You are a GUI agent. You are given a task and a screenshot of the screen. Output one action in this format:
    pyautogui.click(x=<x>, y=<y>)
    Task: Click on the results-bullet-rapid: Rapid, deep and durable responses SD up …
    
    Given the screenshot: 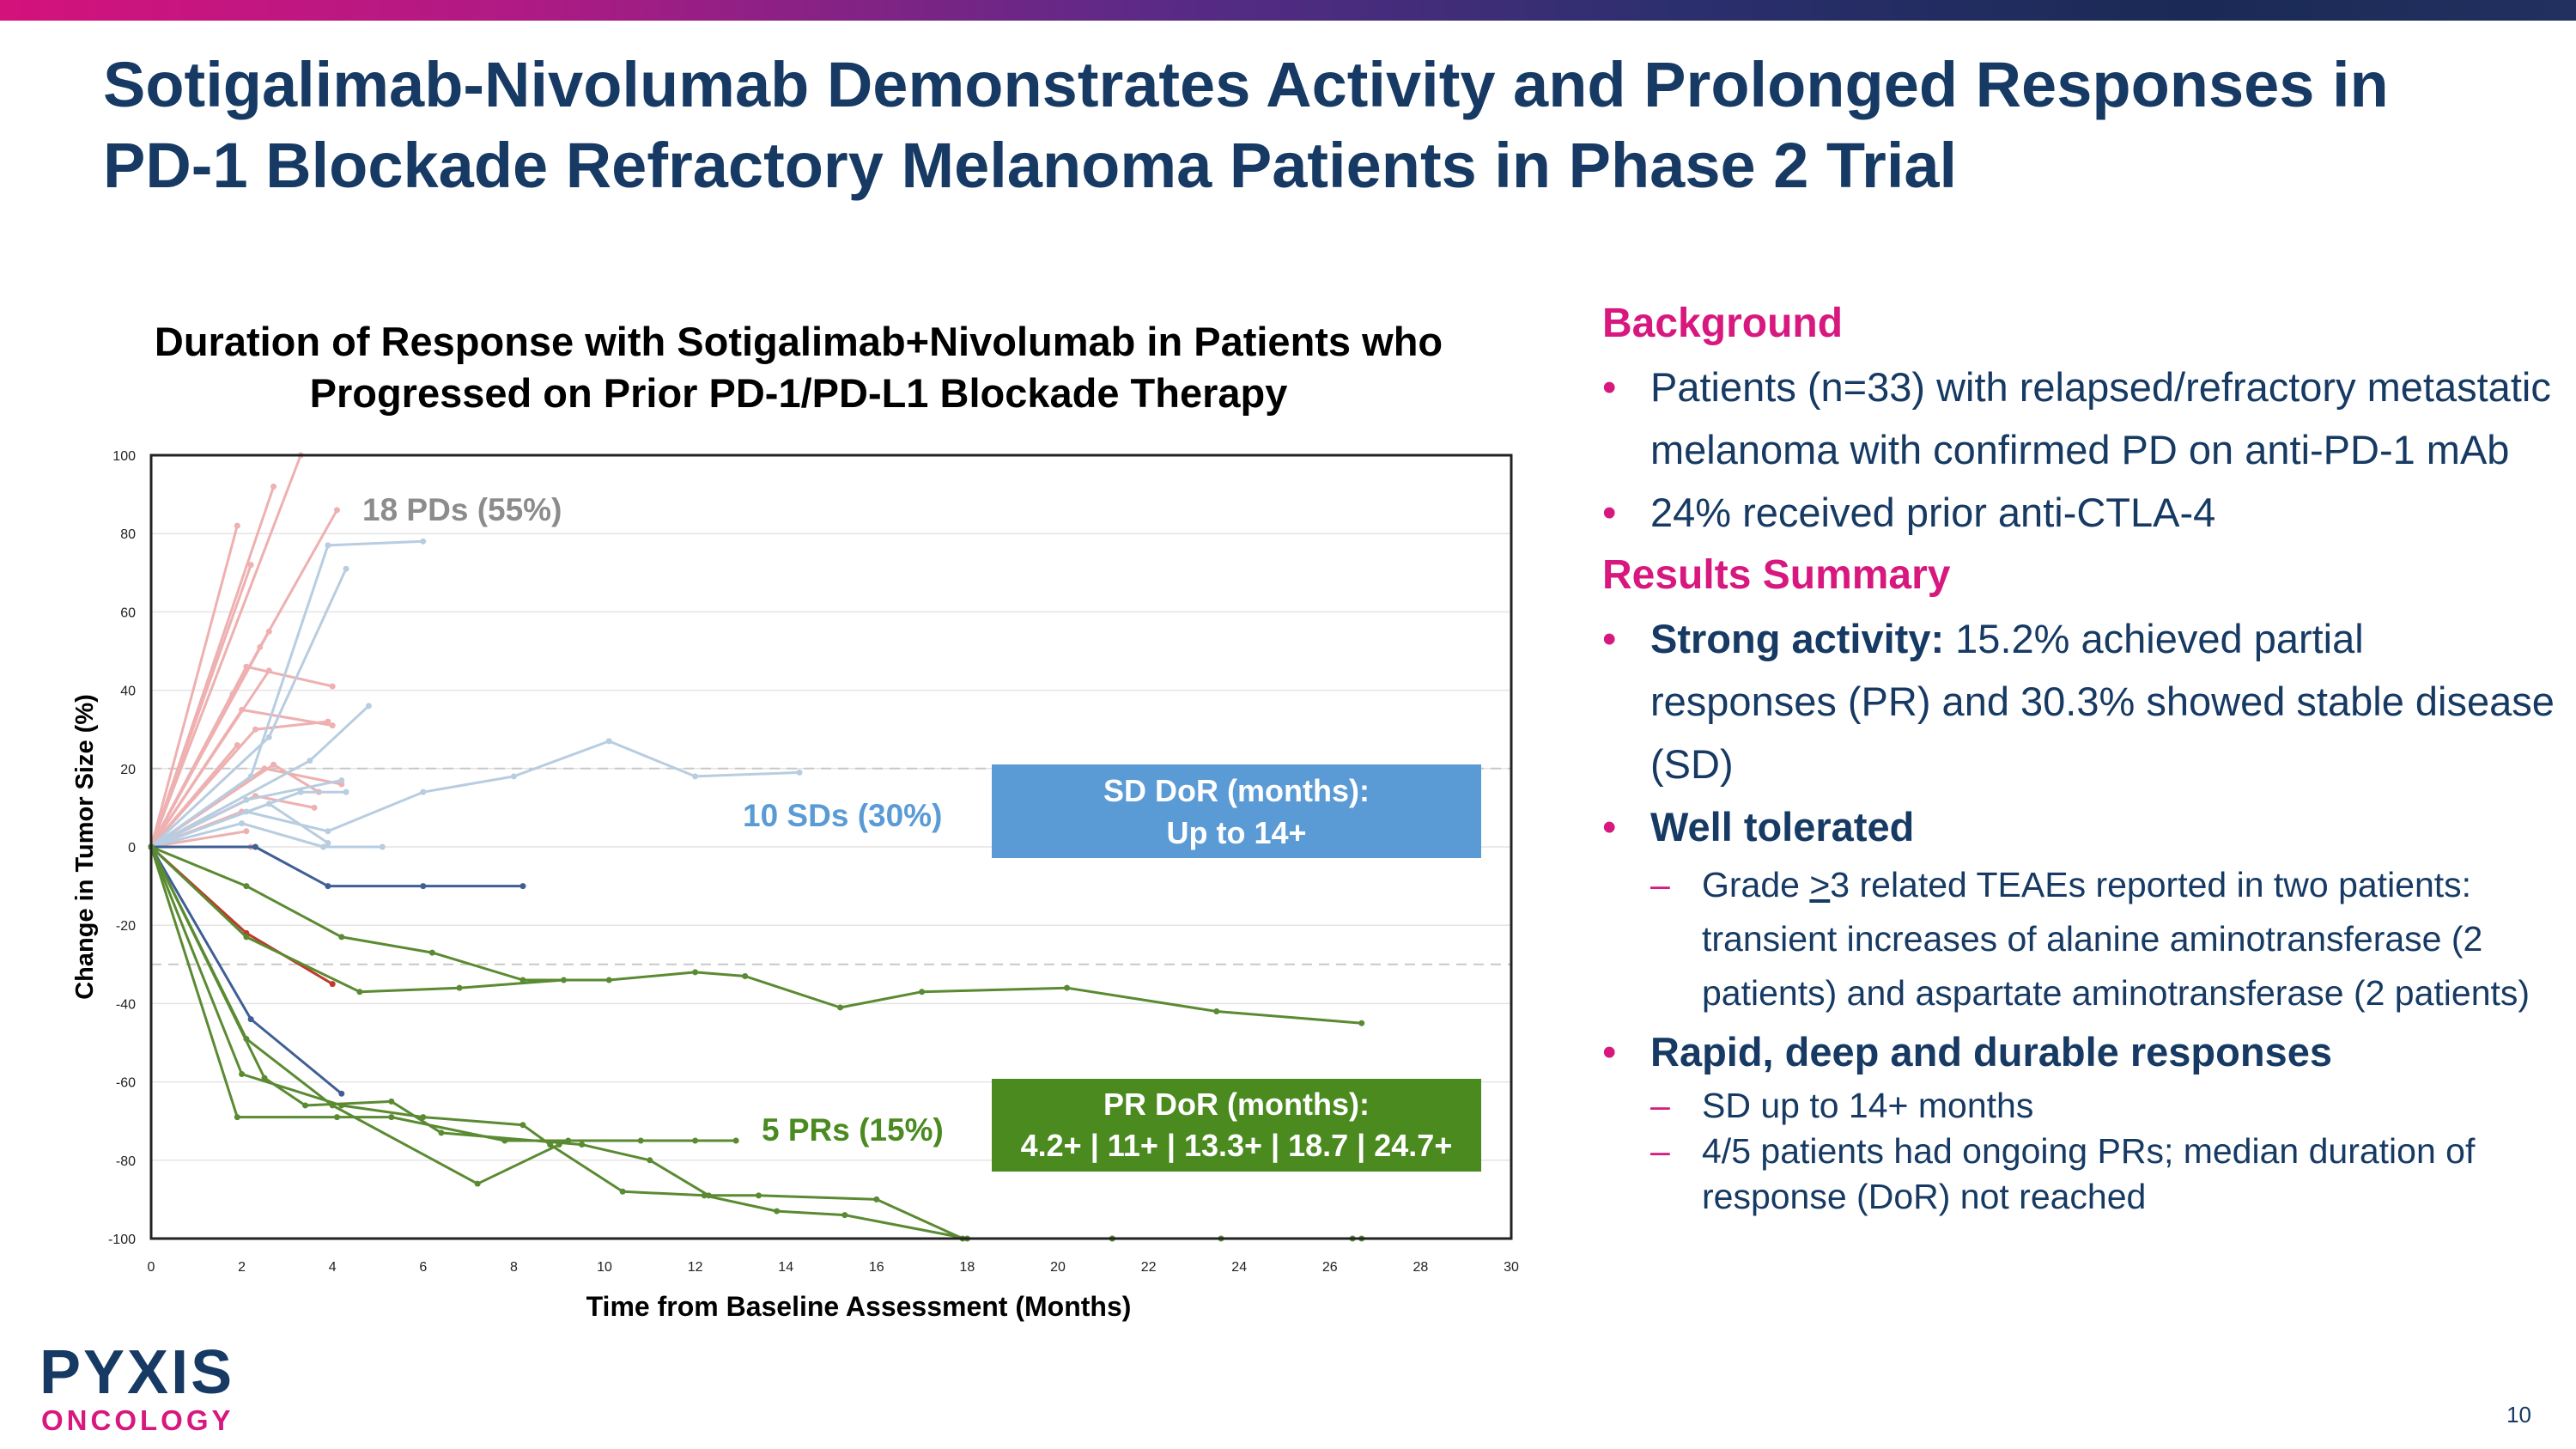 What is the action you would take?
    pyautogui.click(x=2078, y=1120)
    